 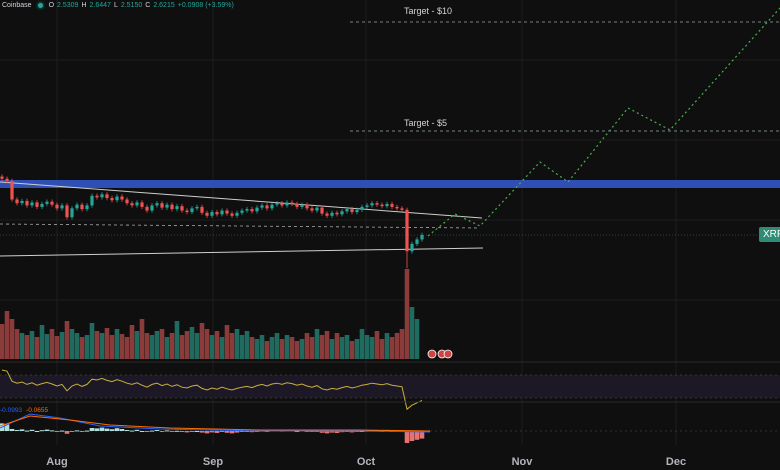 I want to click on exchange-label: Coinbase, so click(x=17, y=5).